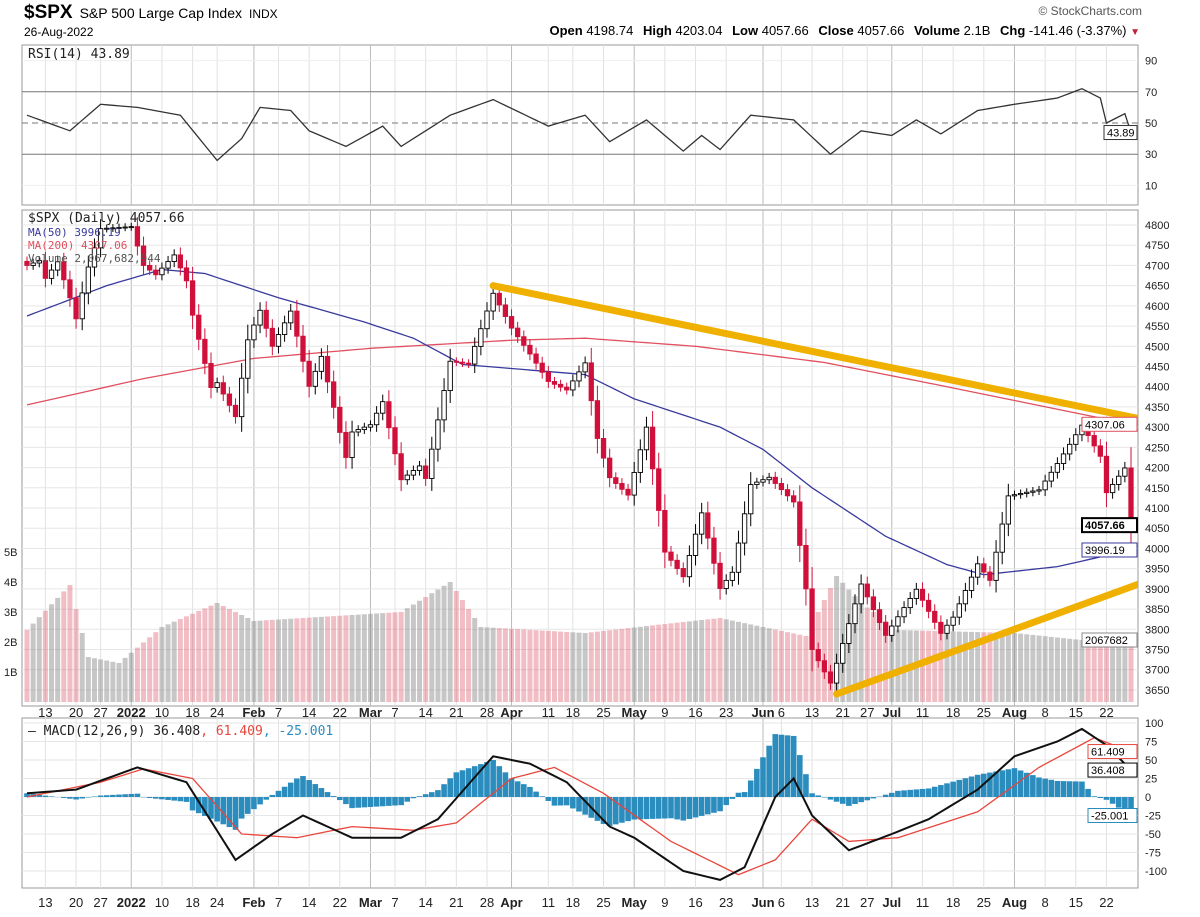  I want to click on low-label: Low, so click(745, 30).